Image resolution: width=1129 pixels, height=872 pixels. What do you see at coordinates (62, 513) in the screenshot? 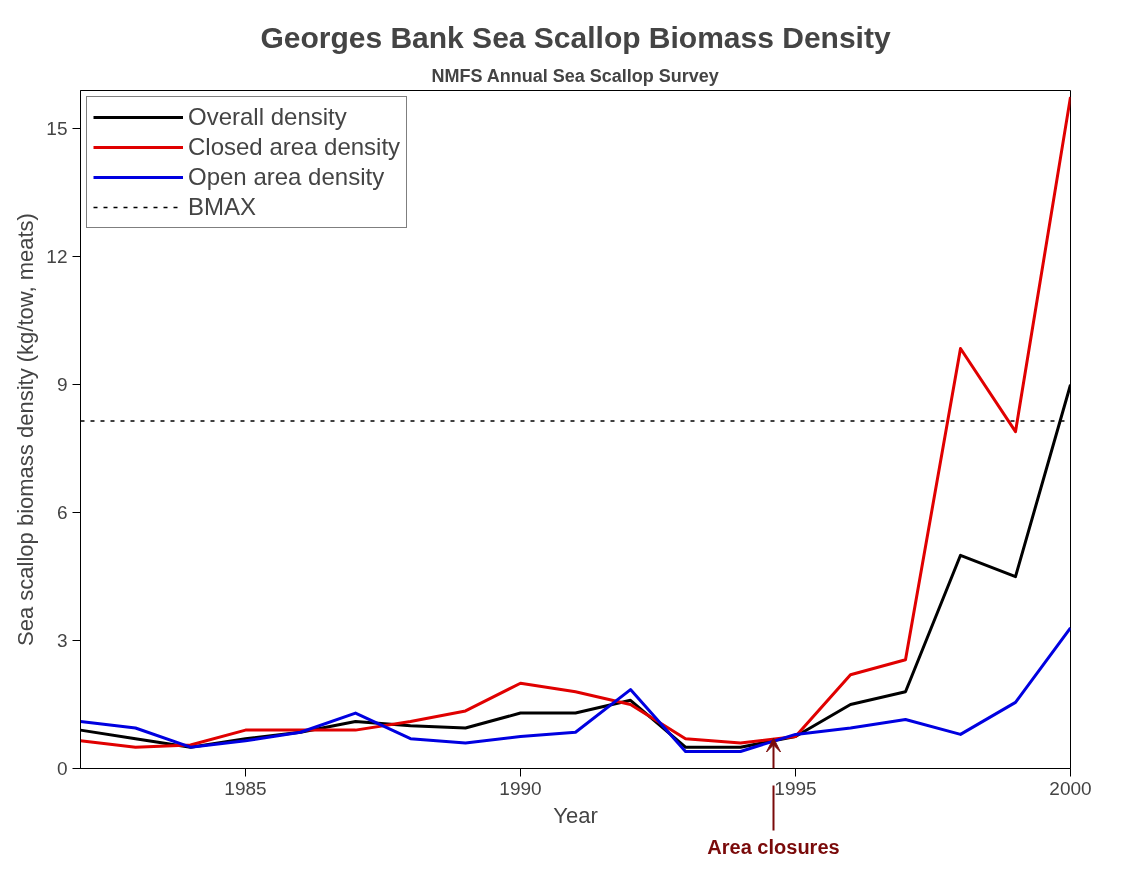
I see `y-tick-label: 6` at bounding box center [62, 513].